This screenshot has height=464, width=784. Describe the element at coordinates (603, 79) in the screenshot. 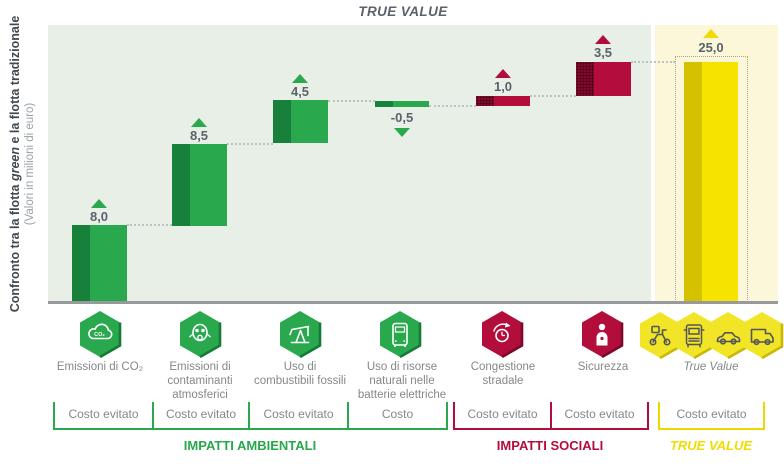

I see `bar-sicurezza` at that location.